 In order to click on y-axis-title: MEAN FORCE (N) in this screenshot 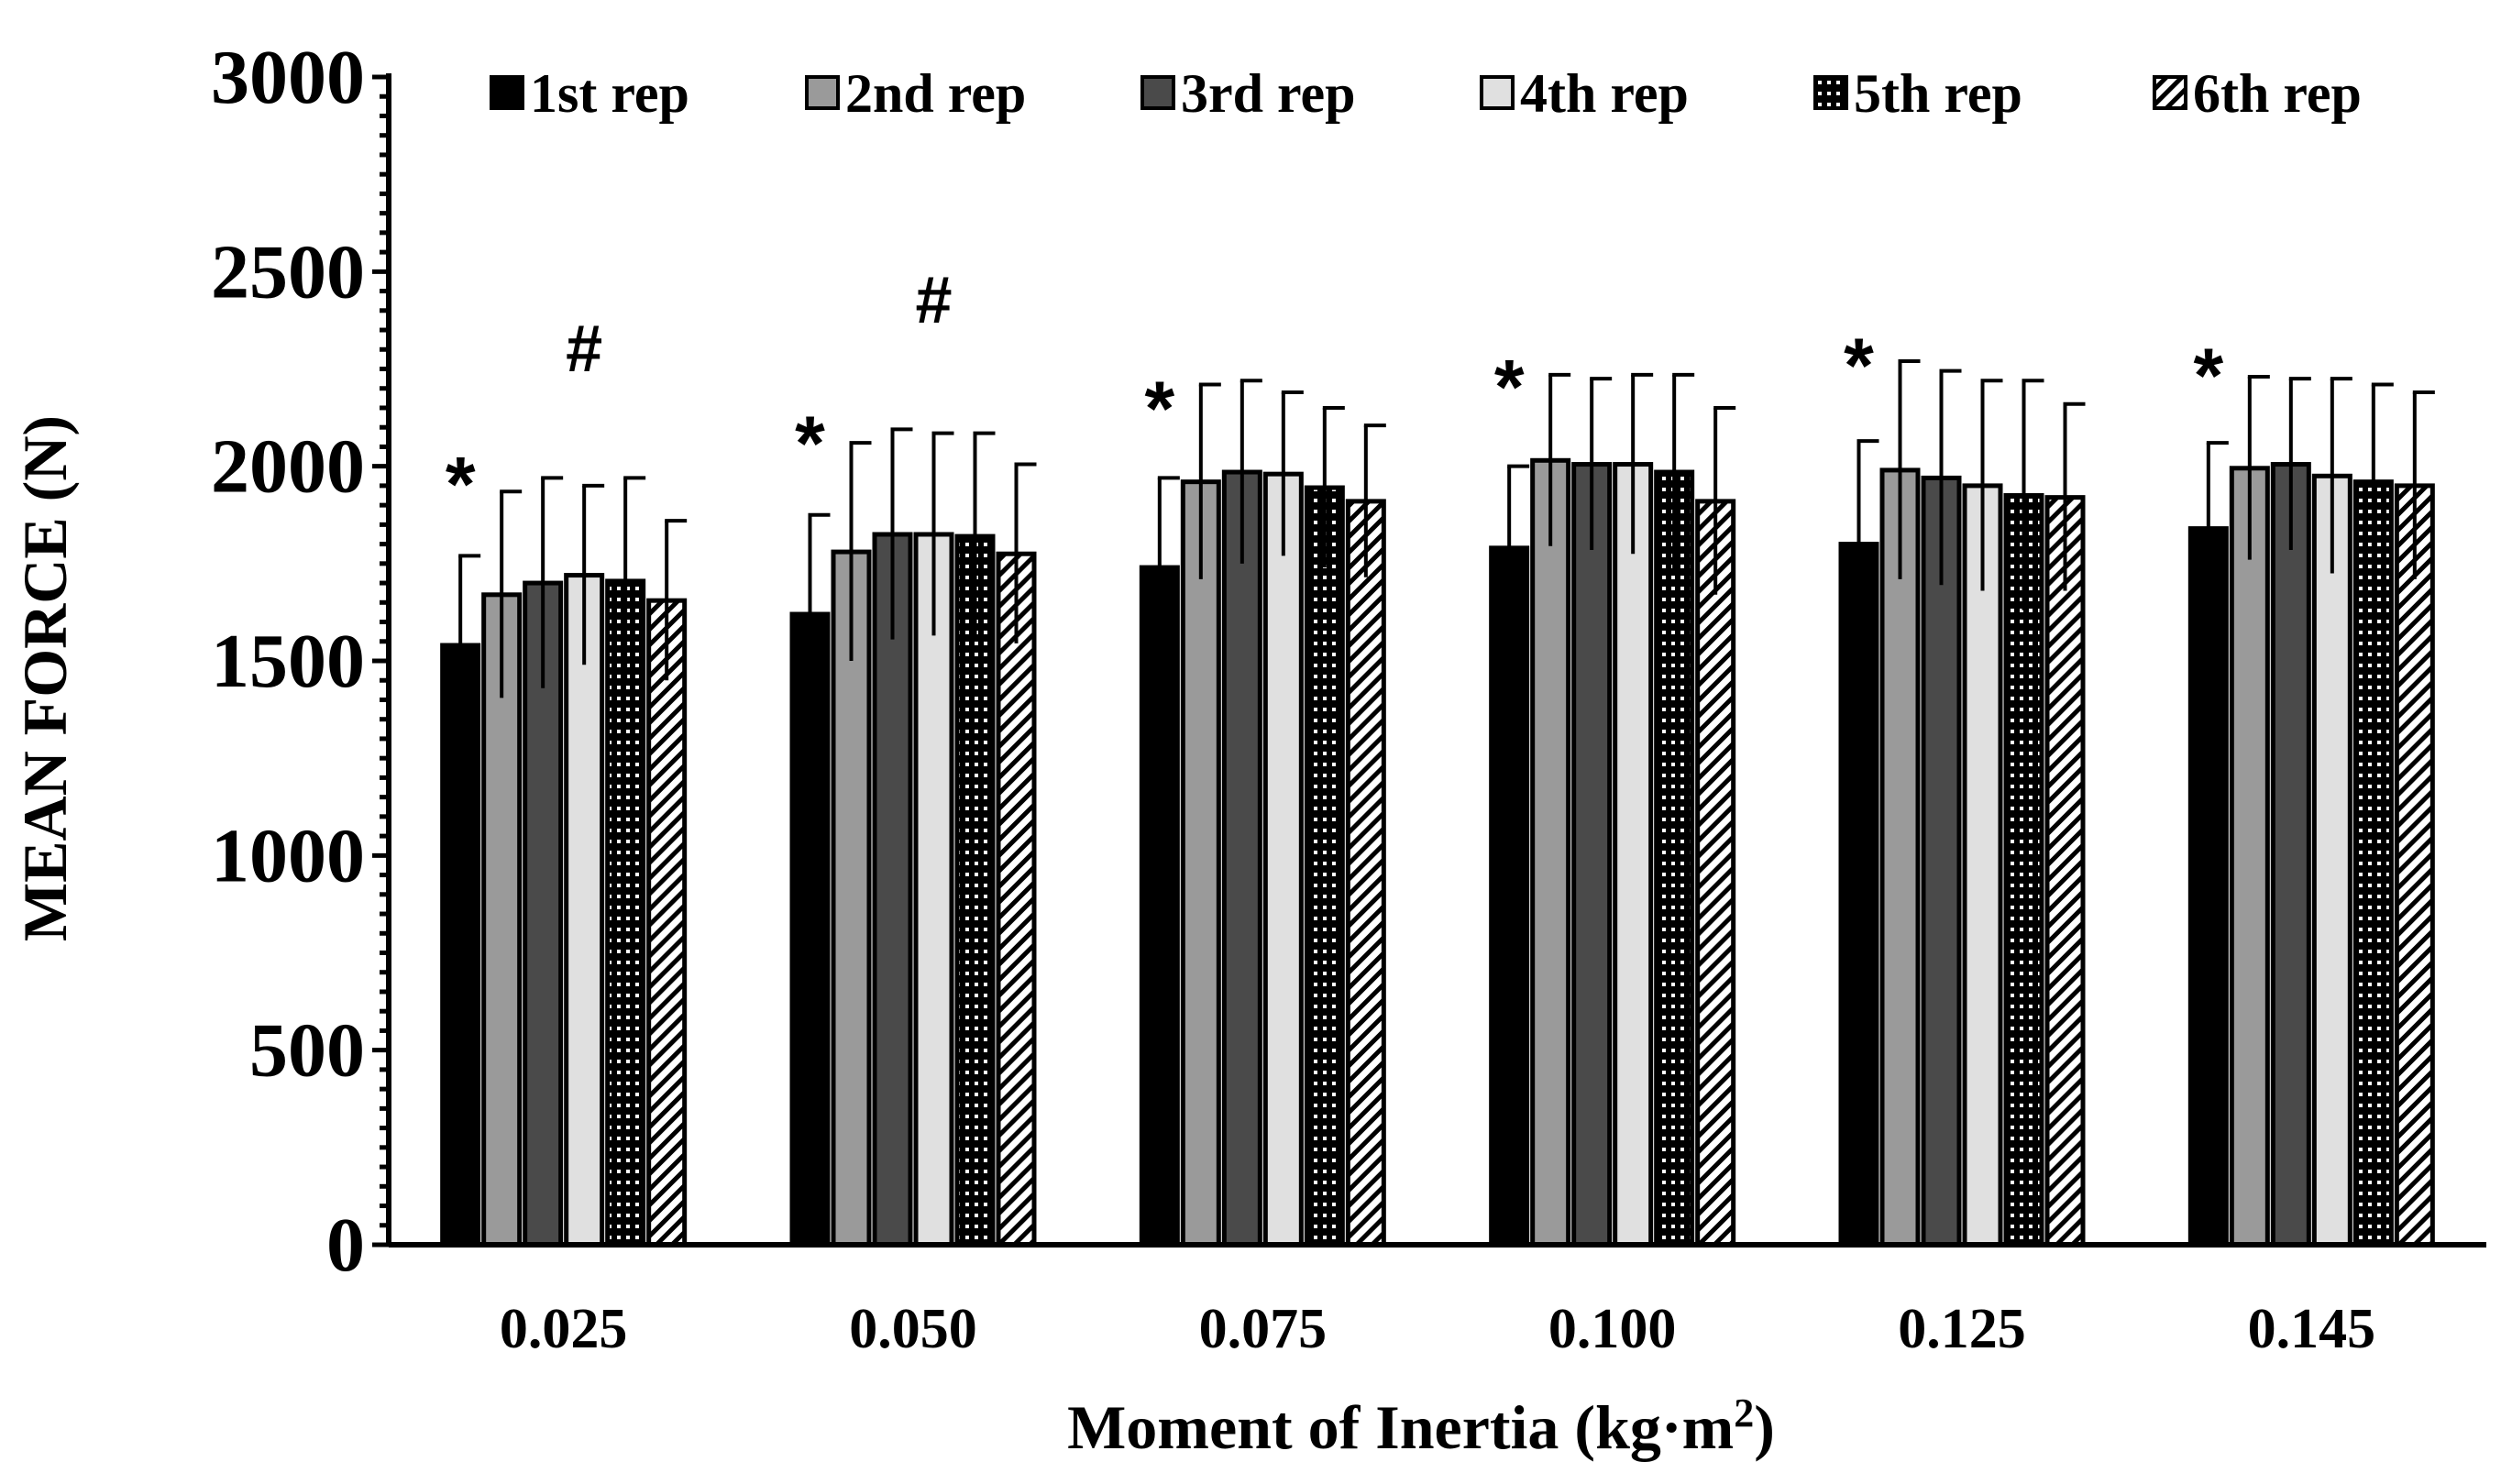, I will do `click(45, 678)`.